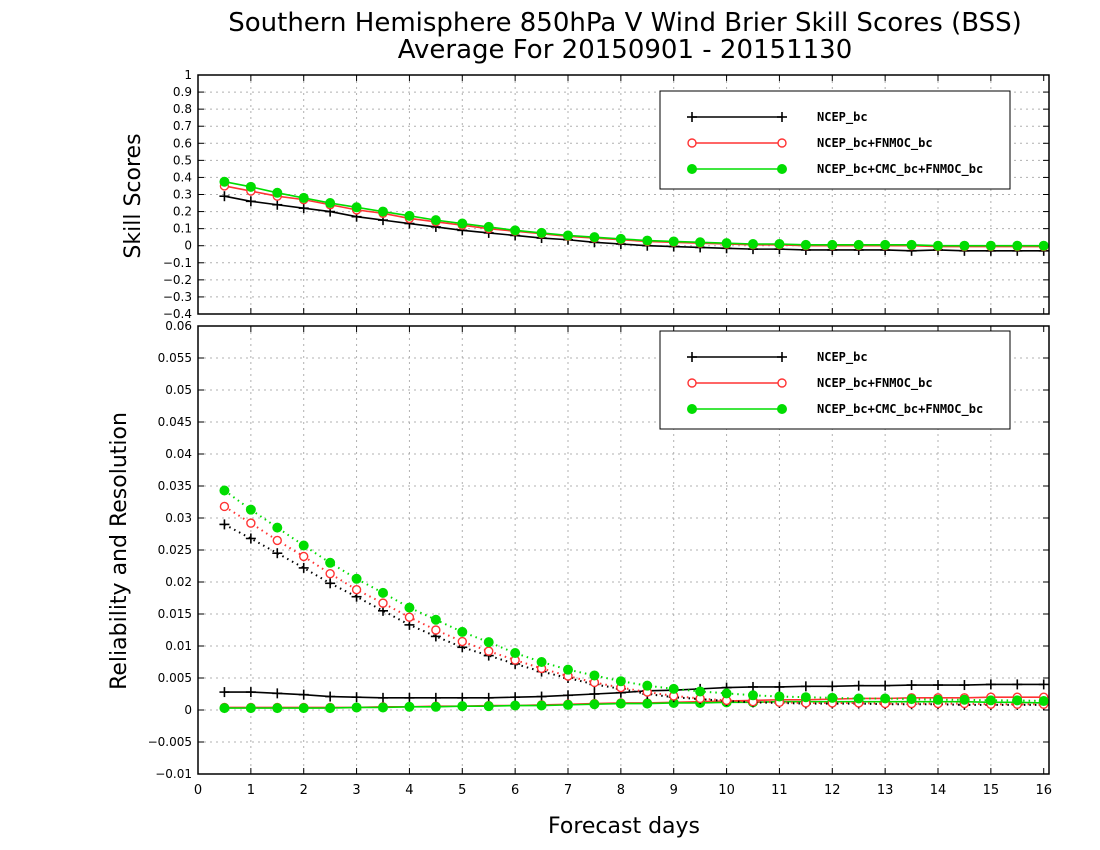 The image size is (1100, 850). What do you see at coordinates (835, 169) in the screenshot?
I see `legend-entry: NCEP_bc+CMC_bc+FNMOC_bc` at bounding box center [835, 169].